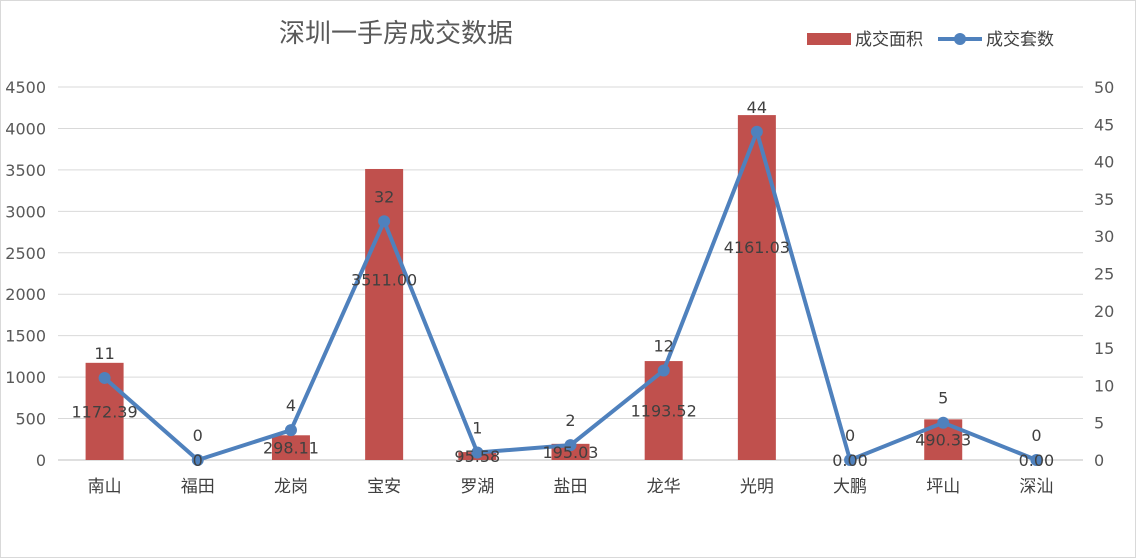 This screenshot has height=558, width=1136. I want to click on line-value-label: 5, so click(943, 398).